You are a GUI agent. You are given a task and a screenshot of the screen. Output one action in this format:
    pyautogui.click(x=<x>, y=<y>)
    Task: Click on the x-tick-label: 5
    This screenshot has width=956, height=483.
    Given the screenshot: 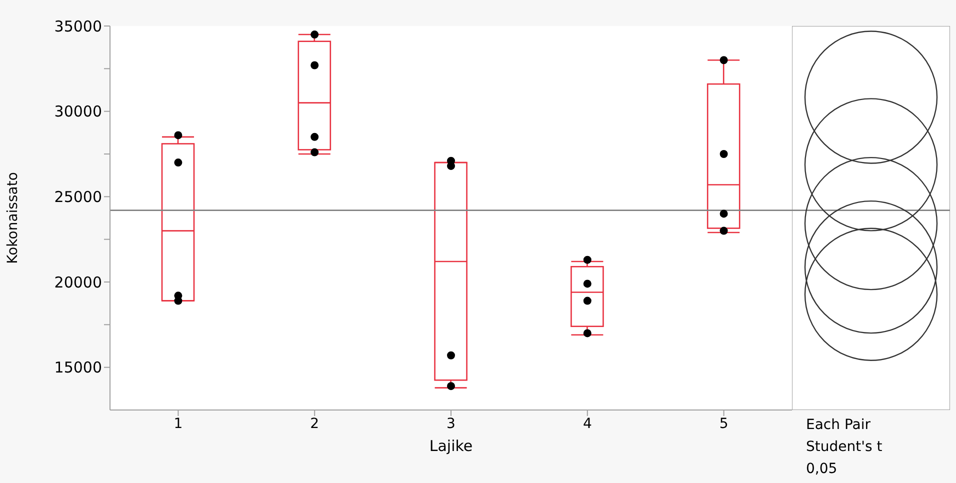 What is the action you would take?
    pyautogui.click(x=723, y=424)
    